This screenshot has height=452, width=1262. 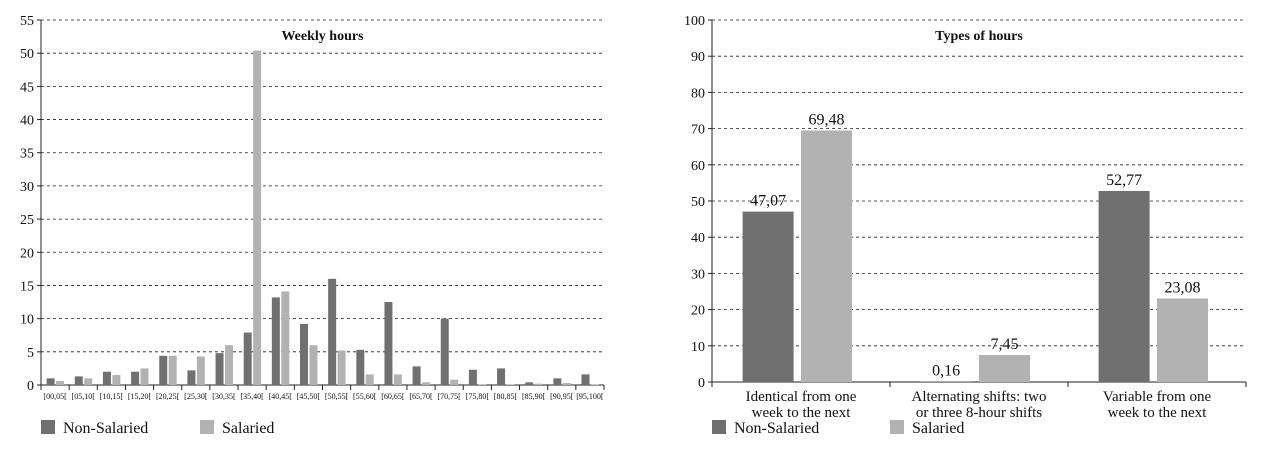 I want to click on x-tick-label: [60,65[, so click(x=393, y=396).